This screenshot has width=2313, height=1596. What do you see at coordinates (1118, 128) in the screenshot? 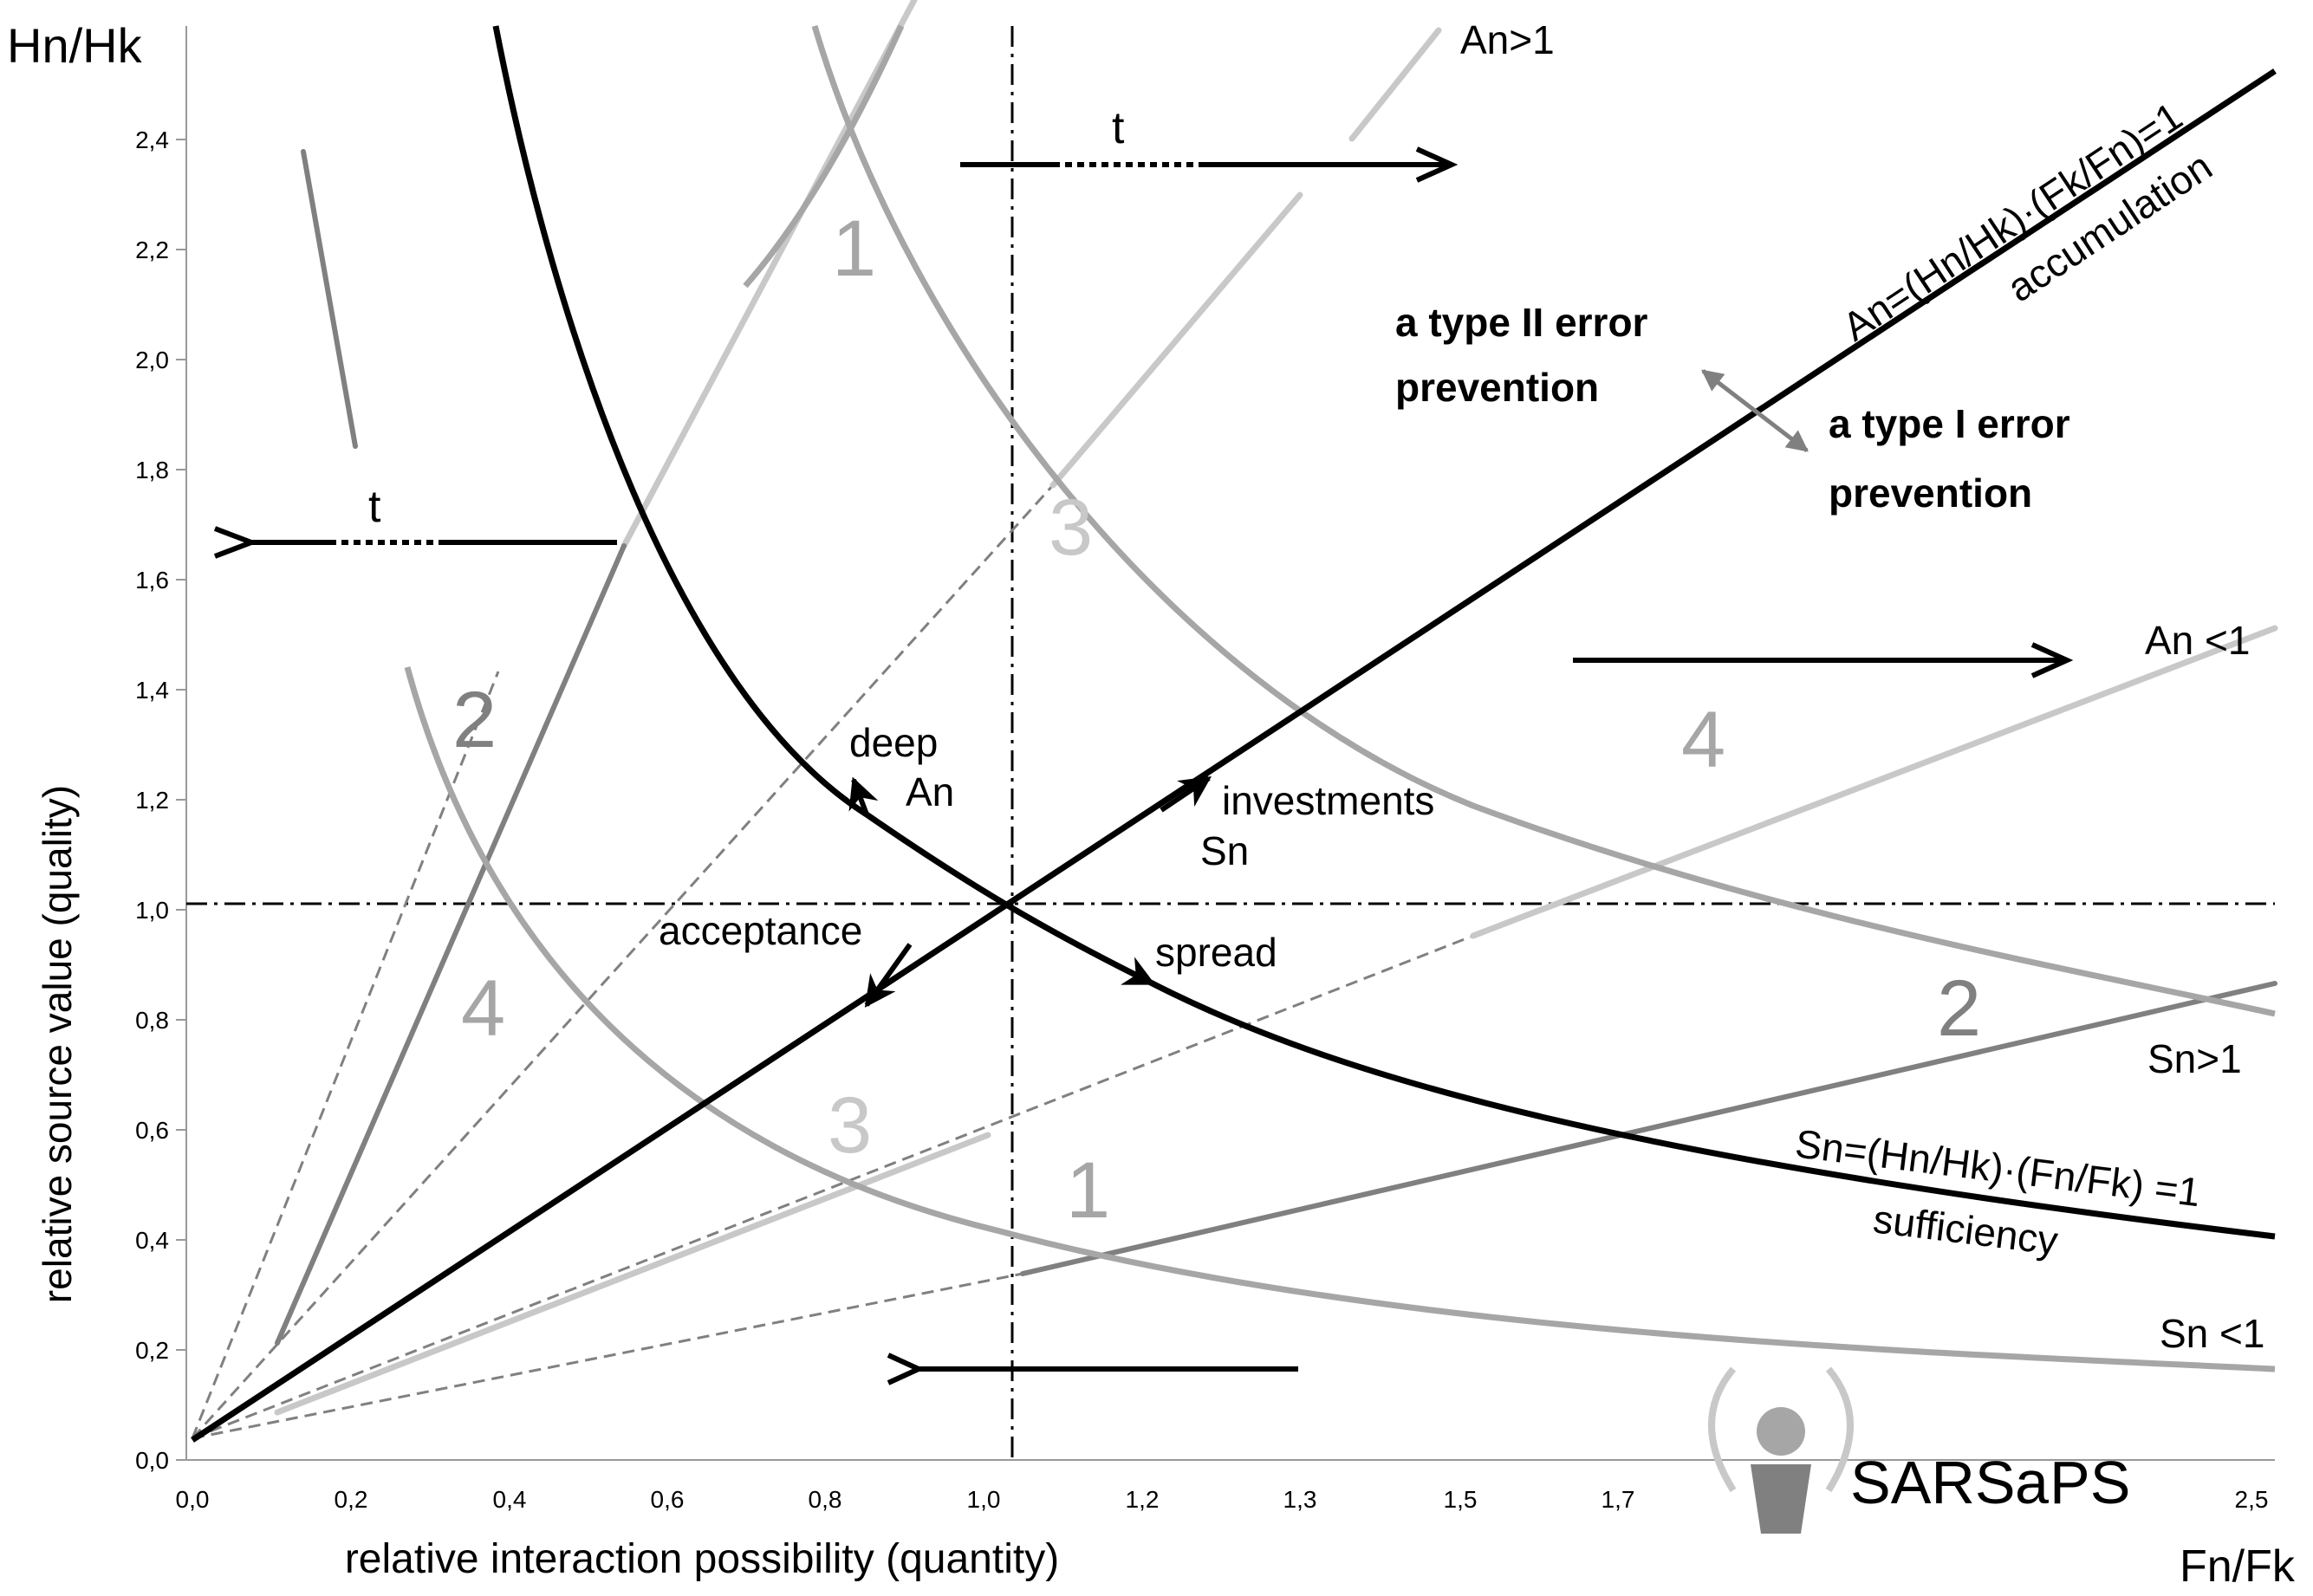
I see `time-label-top: t` at bounding box center [1118, 128].